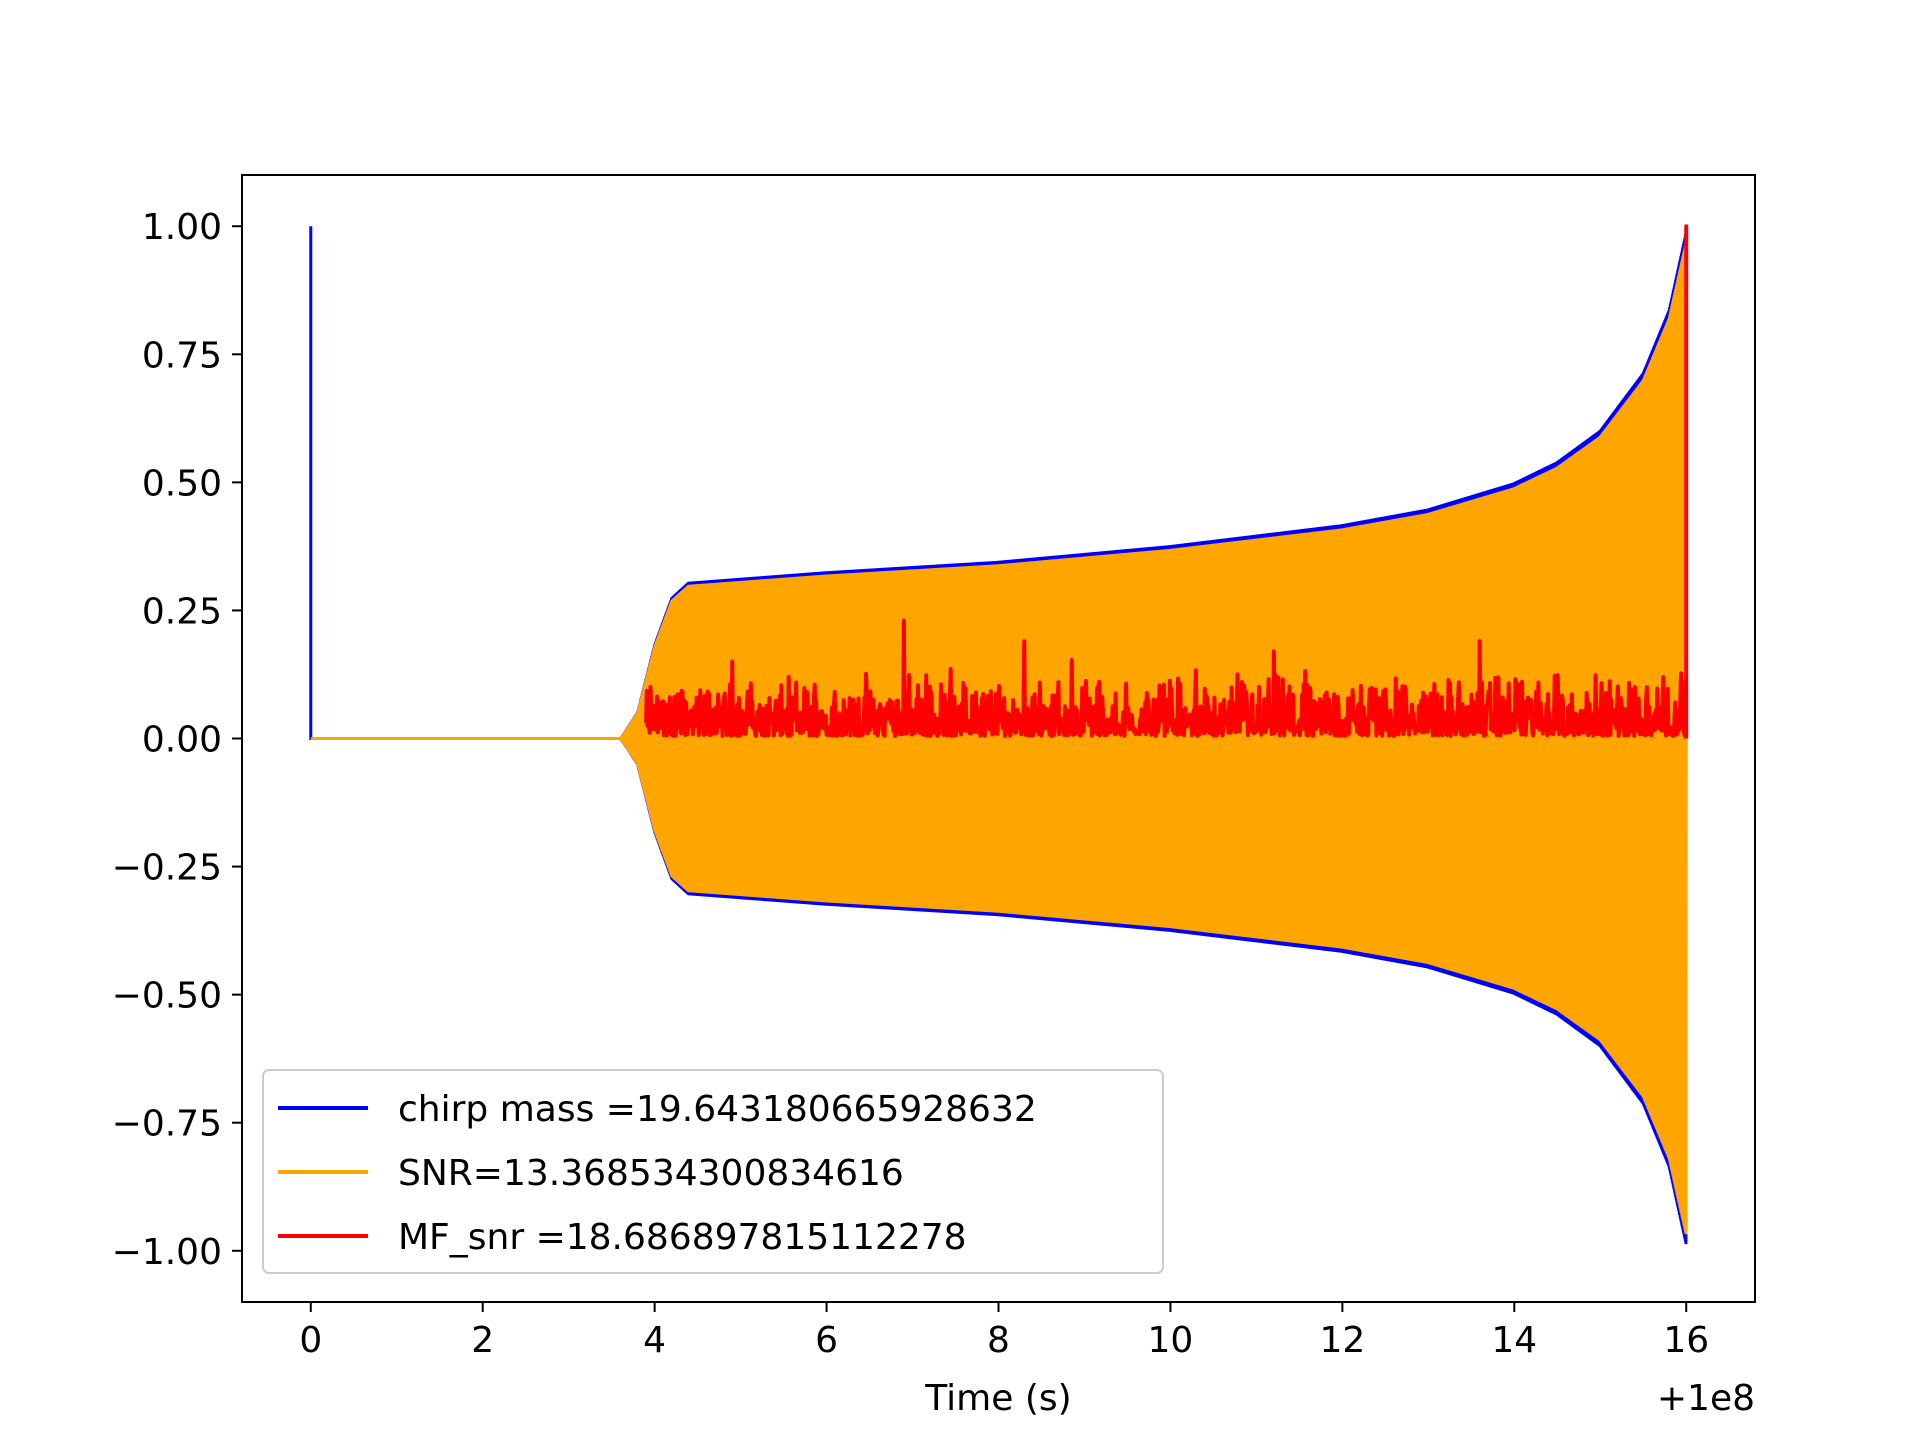 The width and height of the screenshot is (1920, 1440). Describe the element at coordinates (167, 996) in the screenshot. I see `y-tick-label: −0.50` at that location.